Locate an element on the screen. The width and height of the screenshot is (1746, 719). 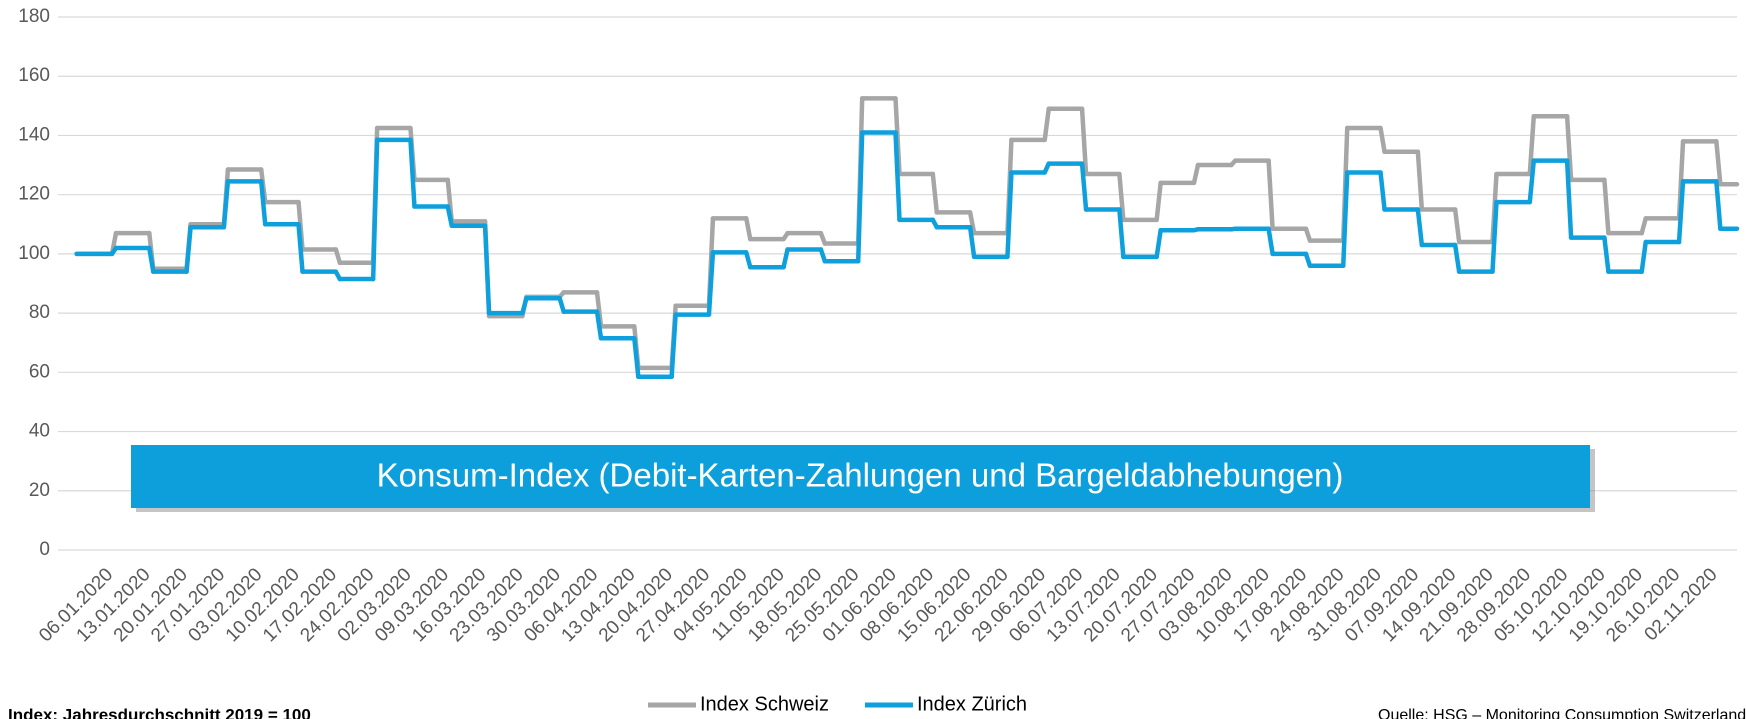
title-box is located at coordinates (860, 476).